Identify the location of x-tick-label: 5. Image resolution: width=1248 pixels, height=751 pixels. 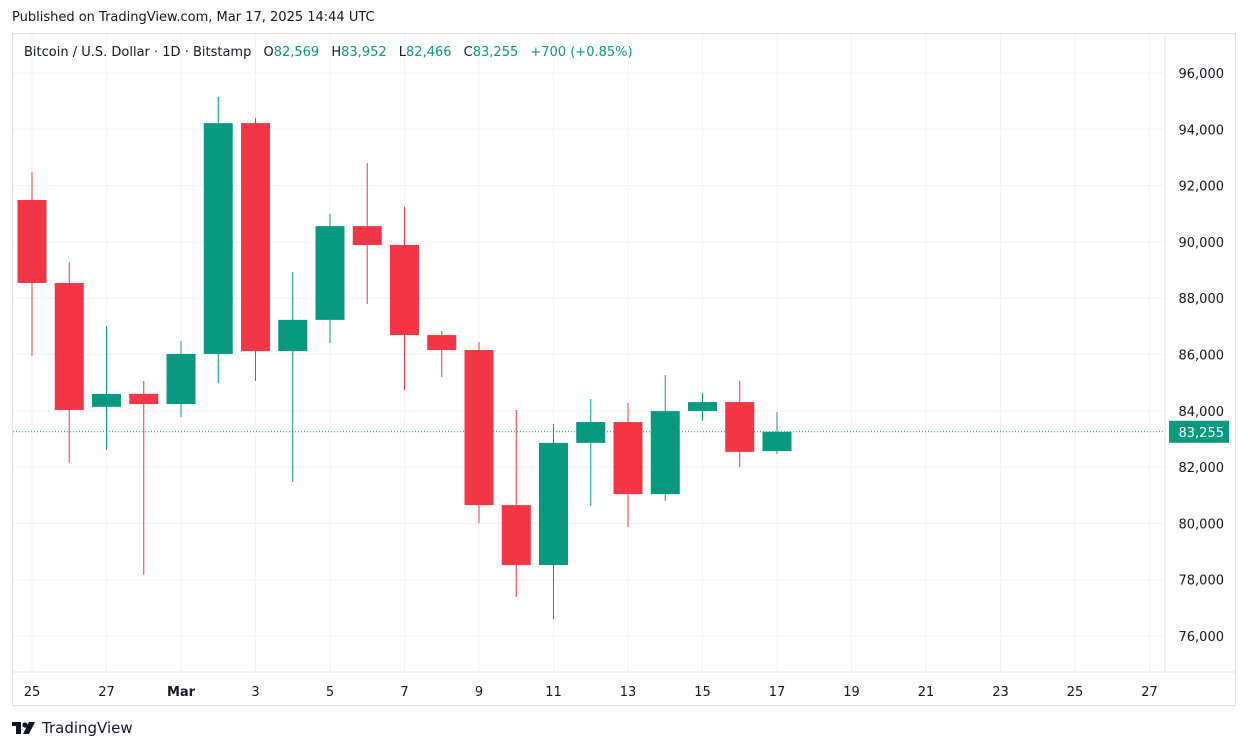
(330, 692).